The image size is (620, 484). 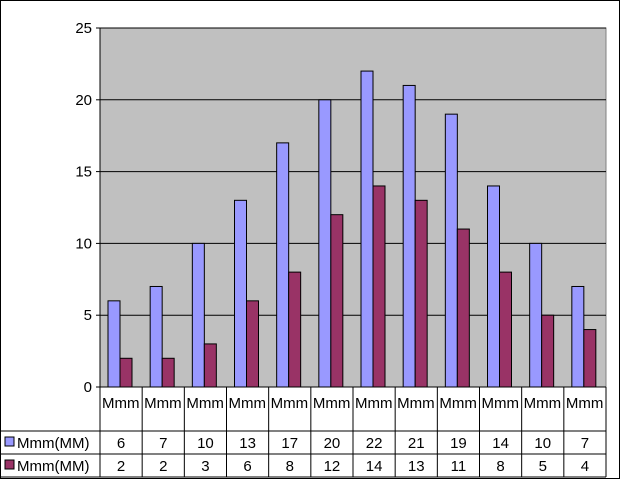 What do you see at coordinates (585, 466) in the screenshot?
I see `data-table-value: 4` at bounding box center [585, 466].